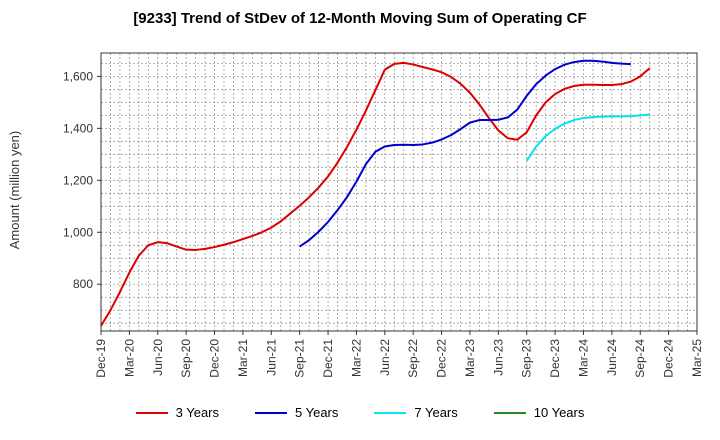 Image resolution: width=720 pixels, height=440 pixels. I want to click on legend-item: 3 Years, so click(177, 412).